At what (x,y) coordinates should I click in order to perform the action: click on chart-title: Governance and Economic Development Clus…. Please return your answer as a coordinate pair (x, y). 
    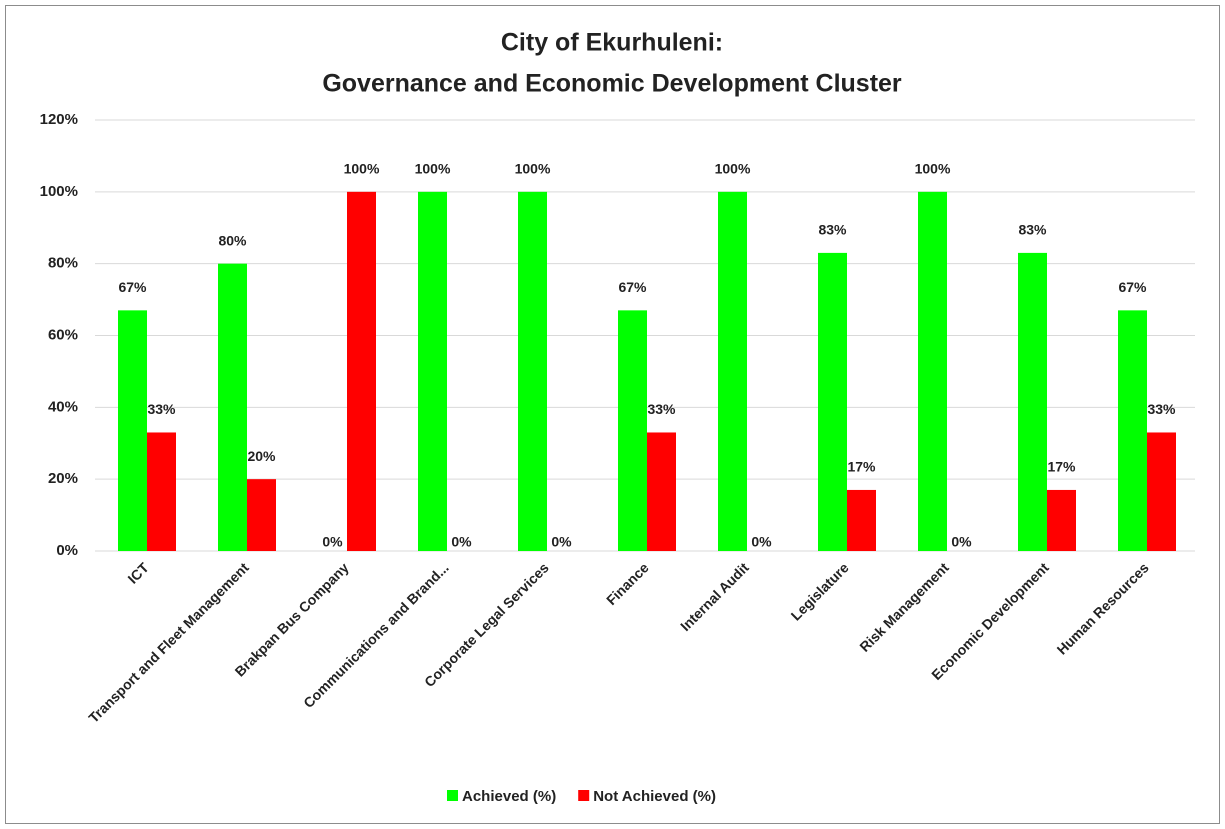
    Looking at the image, I should click on (612, 84).